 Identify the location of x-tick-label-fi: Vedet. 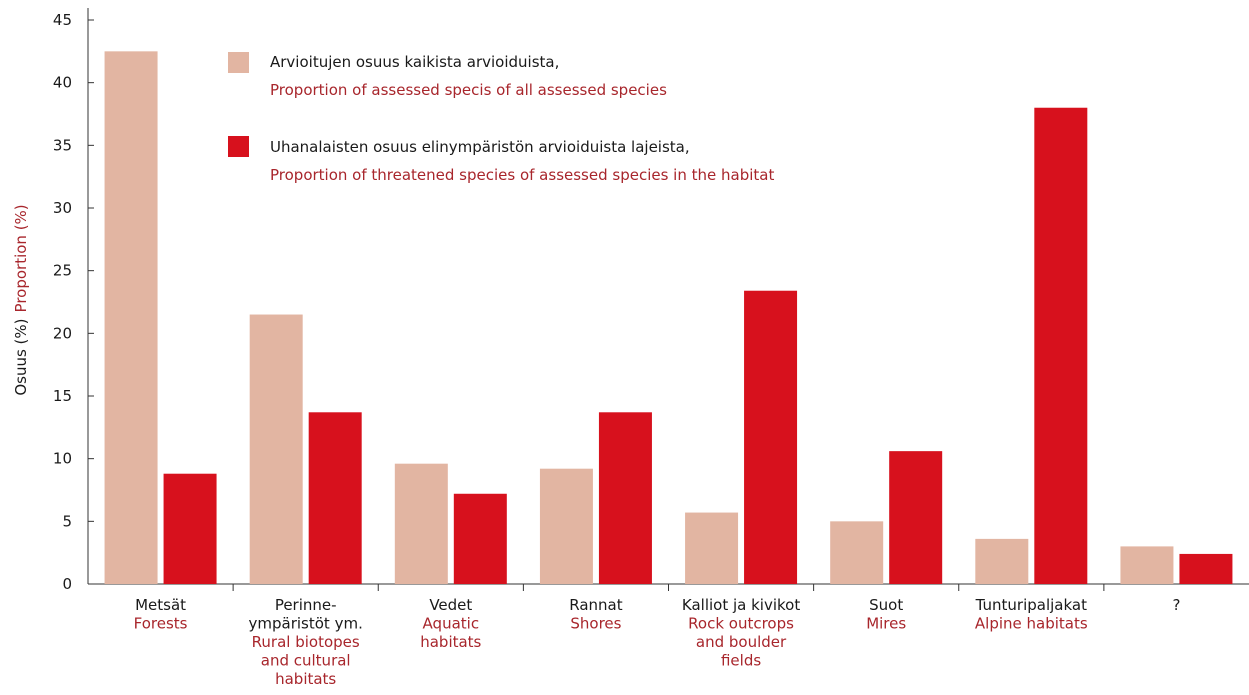
(450, 605).